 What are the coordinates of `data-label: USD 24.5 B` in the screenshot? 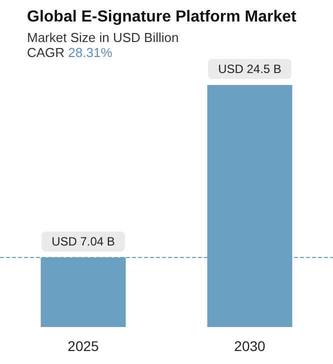 It's located at (250, 69).